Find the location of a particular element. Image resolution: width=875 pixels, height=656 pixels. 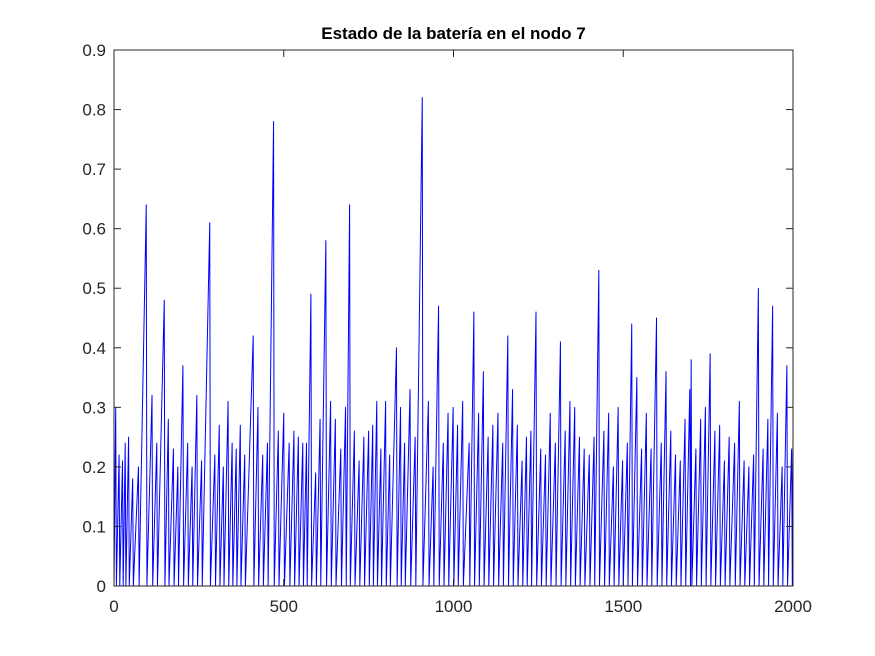

y-tick-label: 0.1 is located at coordinates (94, 526).